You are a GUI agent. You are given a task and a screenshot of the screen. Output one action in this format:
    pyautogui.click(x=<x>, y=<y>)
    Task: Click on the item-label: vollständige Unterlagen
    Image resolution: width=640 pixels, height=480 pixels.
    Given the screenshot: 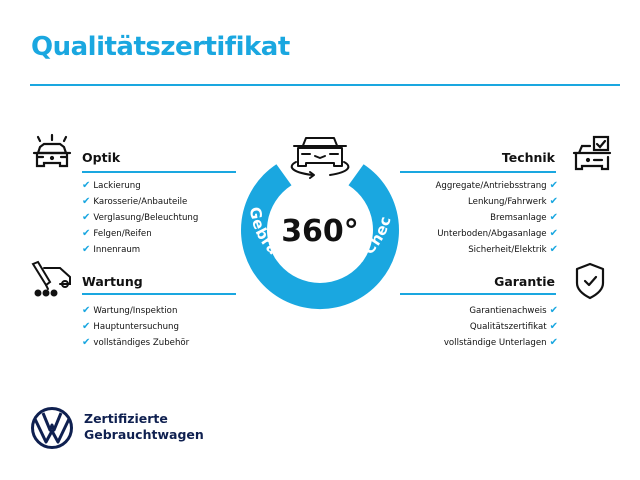 What is the action you would take?
    pyautogui.click(x=495, y=343)
    